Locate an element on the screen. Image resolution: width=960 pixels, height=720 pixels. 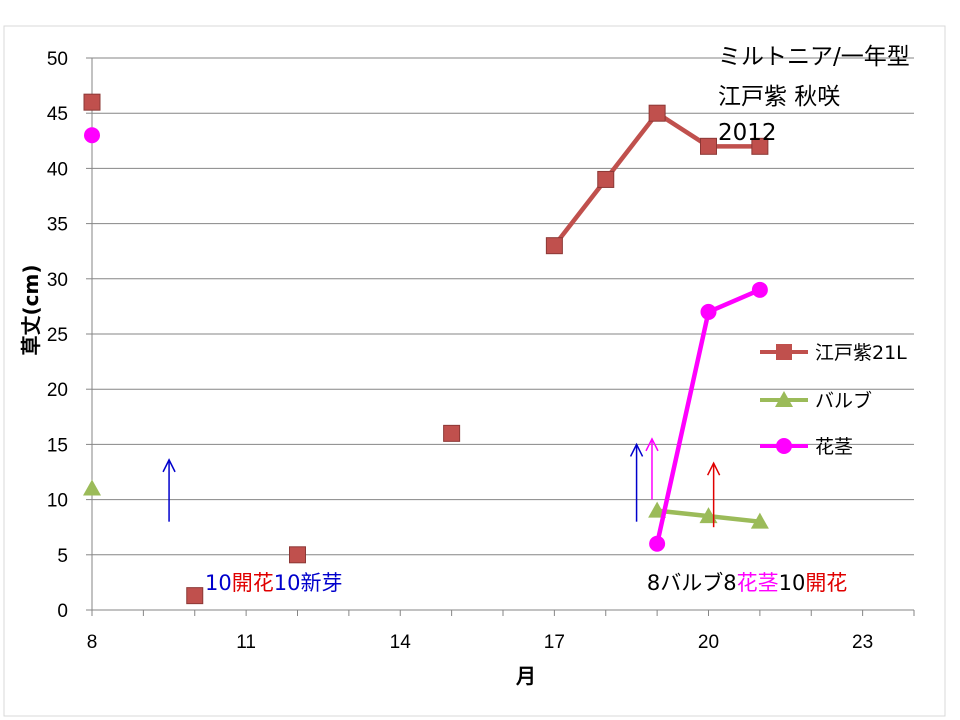
chart-title-line-1: ミルトニア/一年型 is located at coordinates (814, 57).